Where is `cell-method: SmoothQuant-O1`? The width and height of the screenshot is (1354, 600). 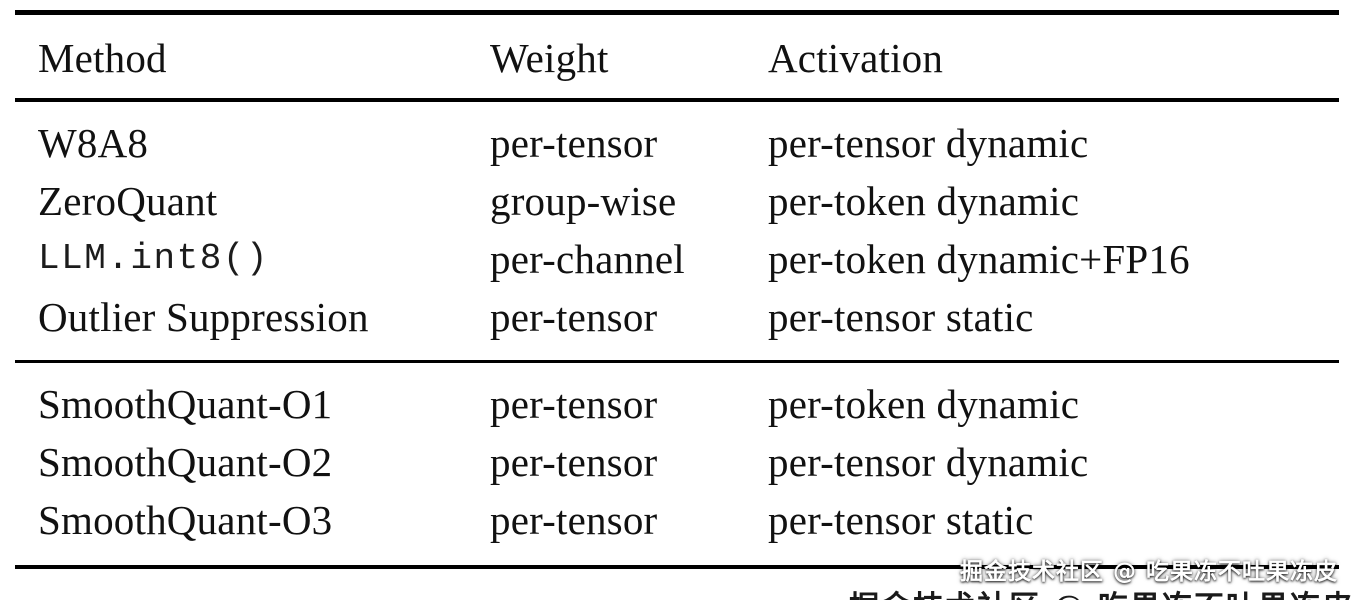
cell-method: SmoothQuant-O1 is located at coordinates (185, 404).